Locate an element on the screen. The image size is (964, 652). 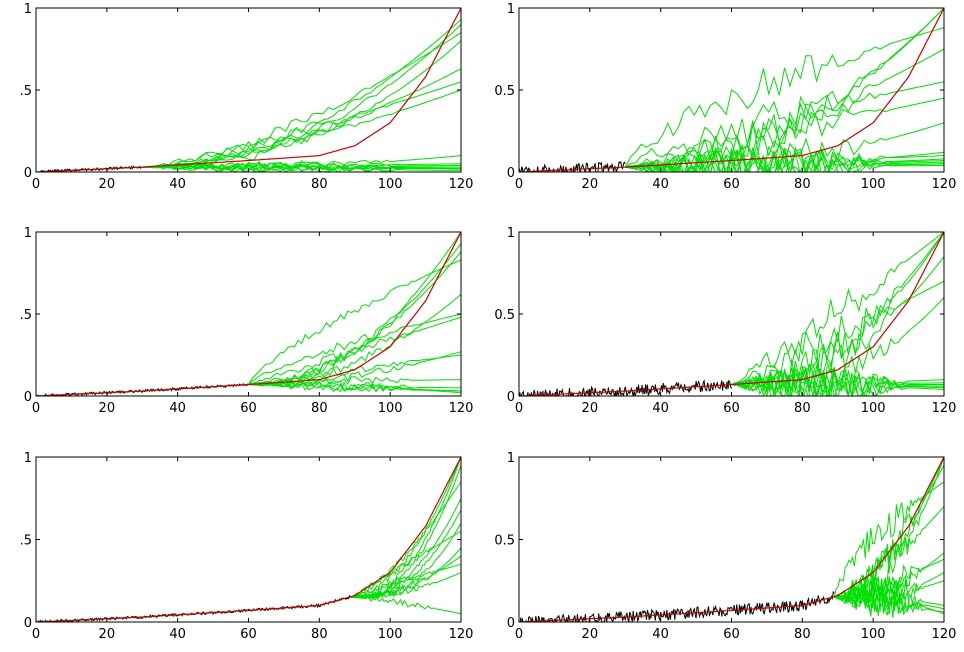
panel-top-left: 0 20 40 60 80 100 120 0 .5 1 is located at coordinates (247, 97).